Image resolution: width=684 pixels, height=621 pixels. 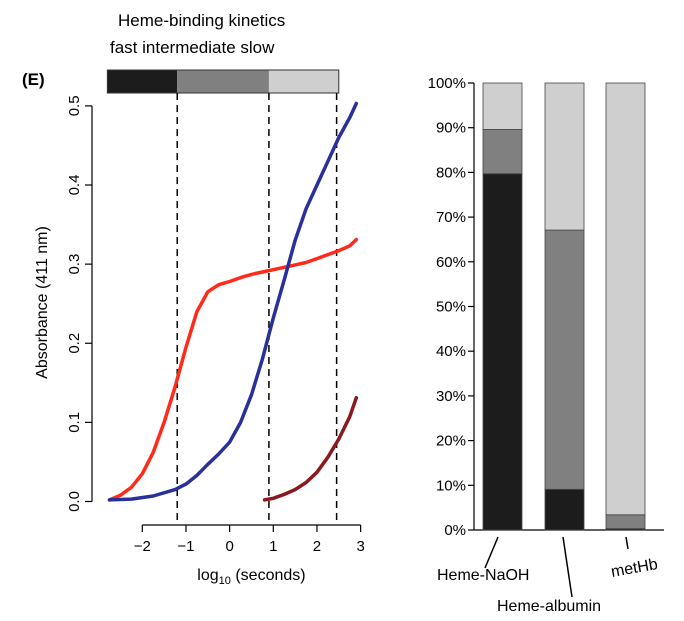 What do you see at coordinates (451, 307) in the screenshot?
I see `bar-y-tick-label: 50%` at bounding box center [451, 307].